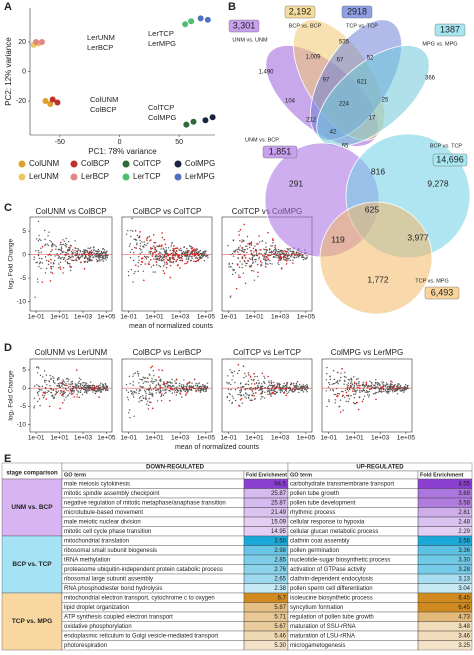  What do you see at coordinates (200, 18) in the screenshot?
I see `point` at bounding box center [200, 18].